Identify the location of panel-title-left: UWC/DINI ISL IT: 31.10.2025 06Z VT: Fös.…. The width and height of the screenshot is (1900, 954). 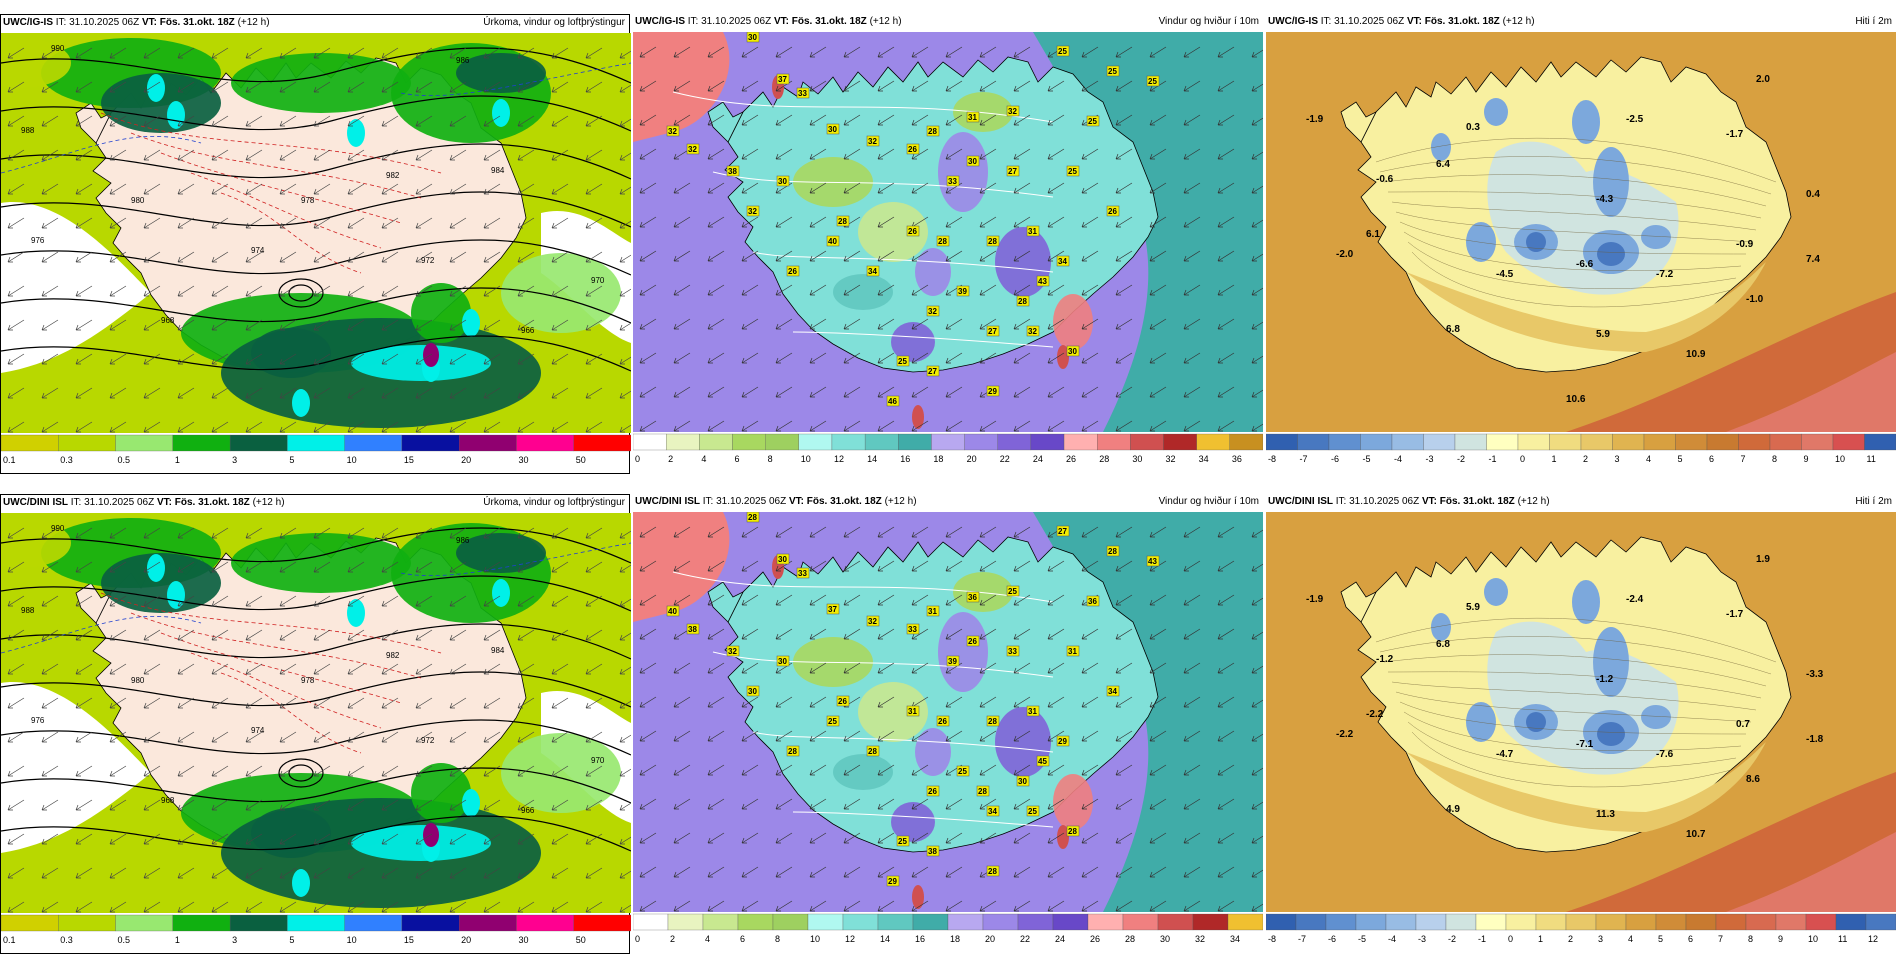
(776, 502).